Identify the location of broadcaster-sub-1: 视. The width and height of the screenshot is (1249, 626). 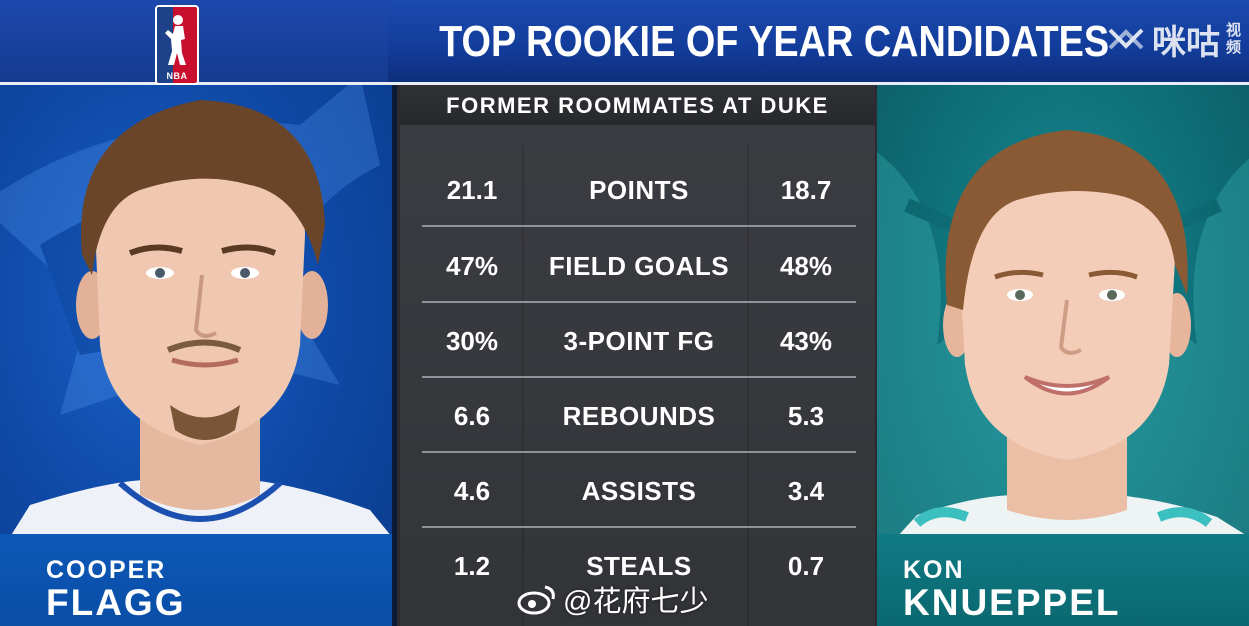
(1233, 30).